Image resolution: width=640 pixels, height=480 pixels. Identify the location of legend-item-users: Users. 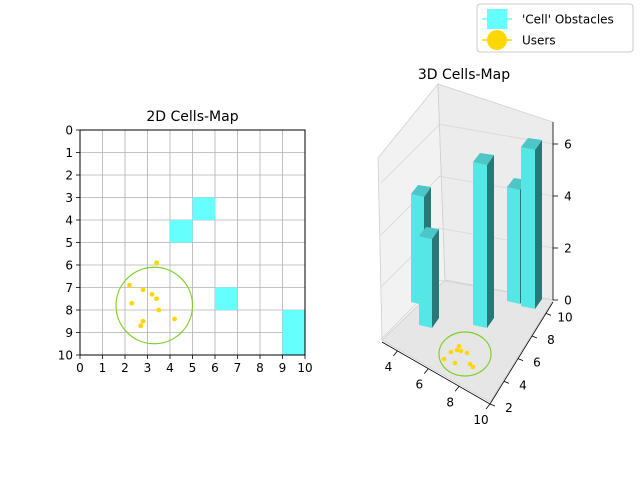
(519, 40).